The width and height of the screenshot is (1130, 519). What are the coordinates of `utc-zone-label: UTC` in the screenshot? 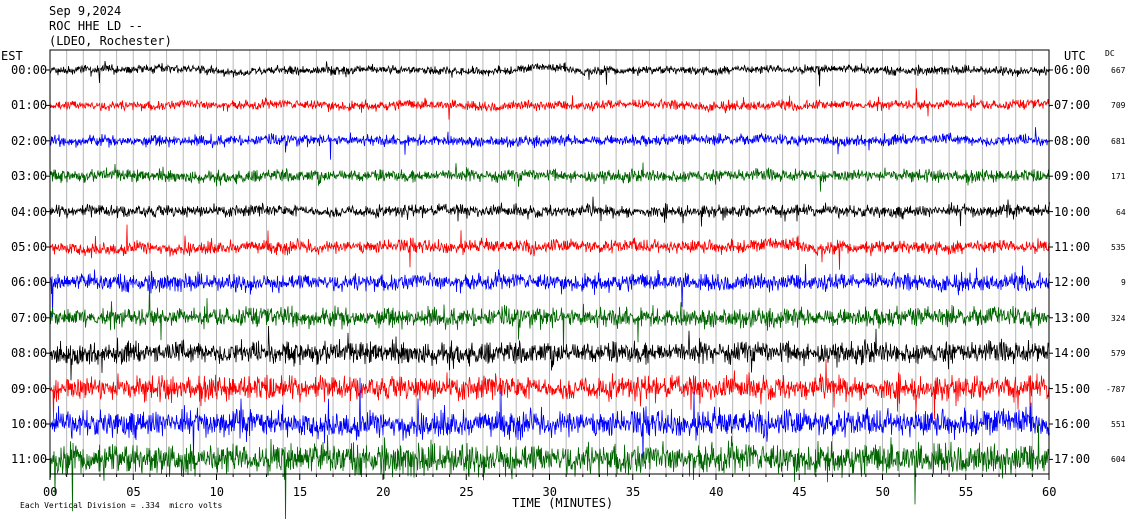 It's located at (1075, 56).